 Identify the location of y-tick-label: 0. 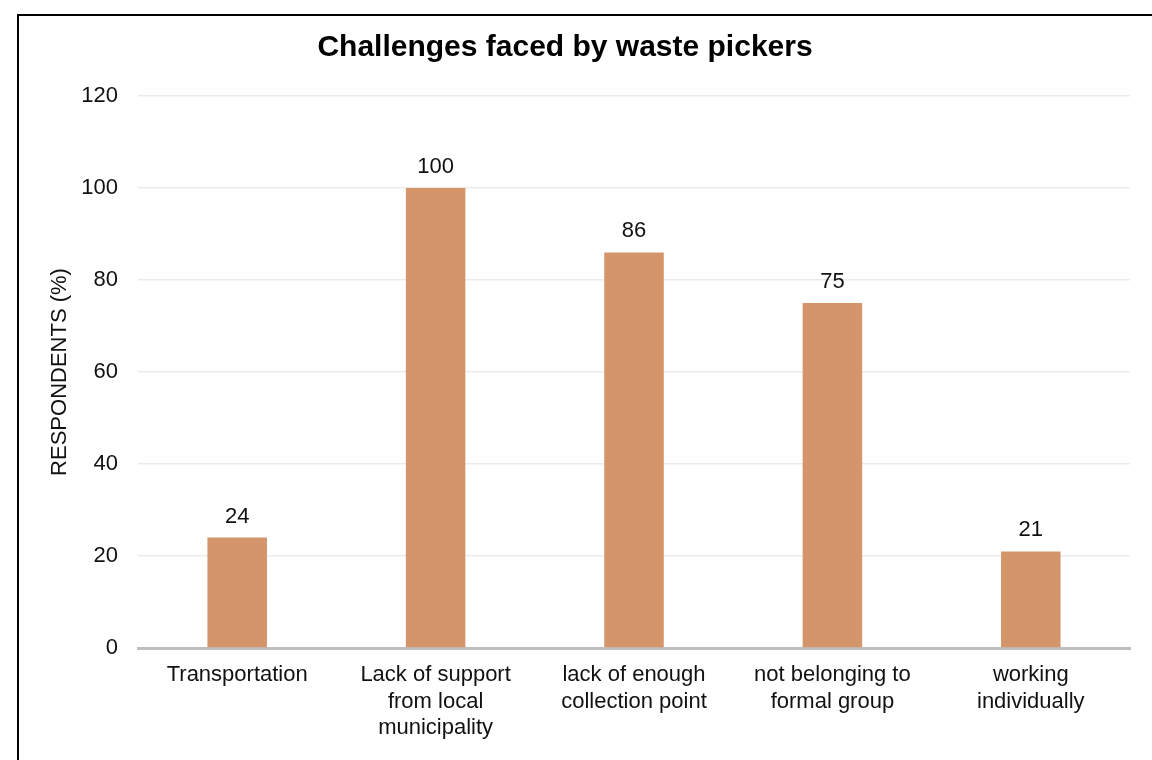
(111, 647).